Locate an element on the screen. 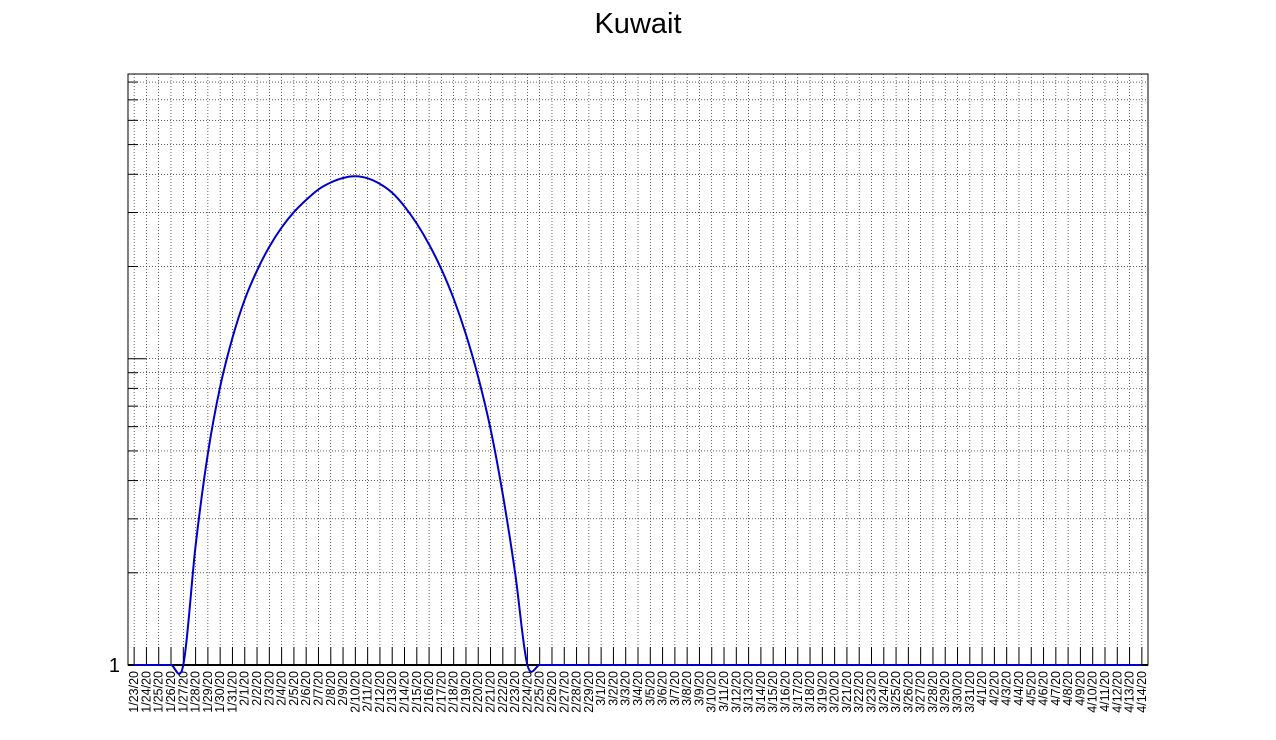 This screenshot has height=740, width=1276. x-tick-label: 2/2/20 is located at coordinates (257, 688).